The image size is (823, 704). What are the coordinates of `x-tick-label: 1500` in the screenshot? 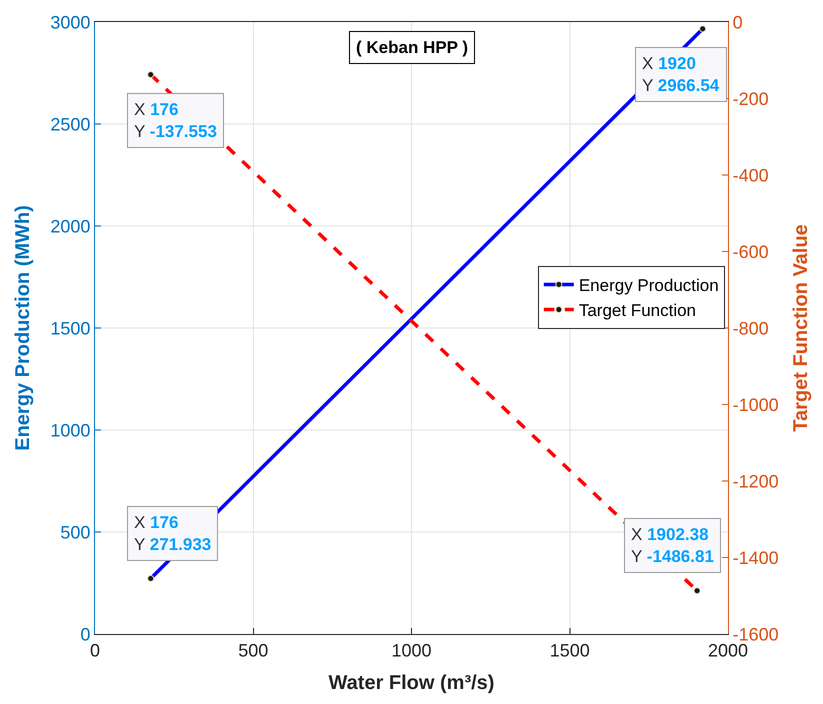 It's located at (570, 650).